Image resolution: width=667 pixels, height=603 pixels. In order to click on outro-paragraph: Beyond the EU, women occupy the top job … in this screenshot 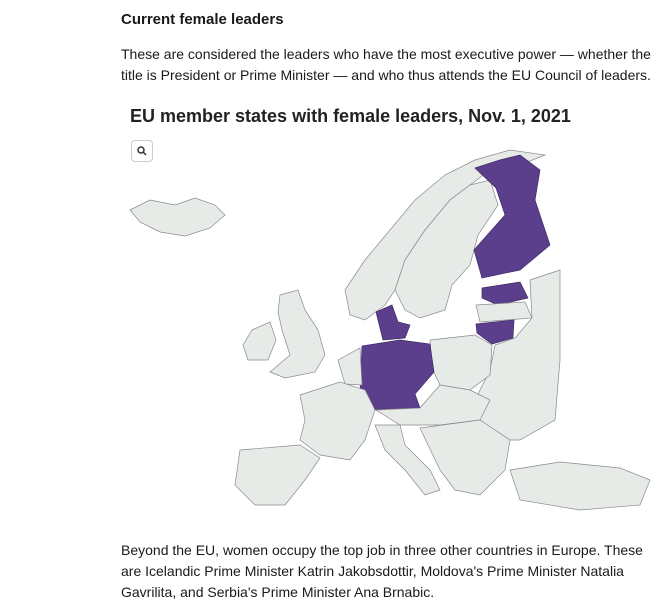, I will do `click(382, 571)`.